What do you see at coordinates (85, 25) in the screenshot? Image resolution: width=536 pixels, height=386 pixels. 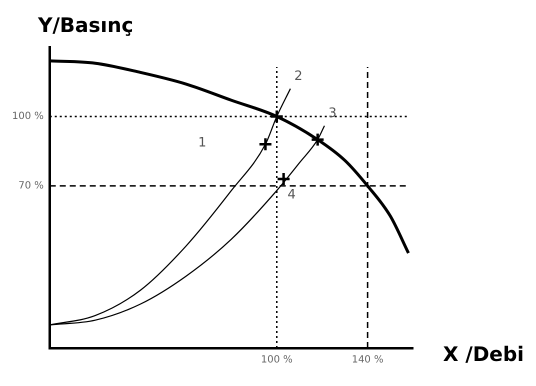 I see `y-axis-title: Y/Basınç` at bounding box center [85, 25].